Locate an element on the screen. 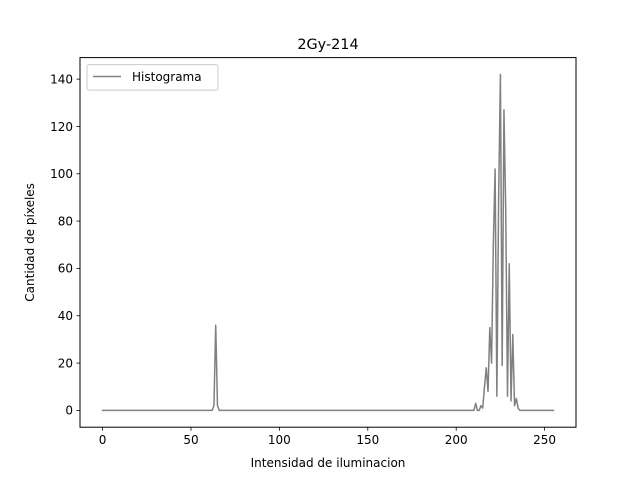 The width and height of the screenshot is (640, 484). x-tick-label: 50 is located at coordinates (190, 440).